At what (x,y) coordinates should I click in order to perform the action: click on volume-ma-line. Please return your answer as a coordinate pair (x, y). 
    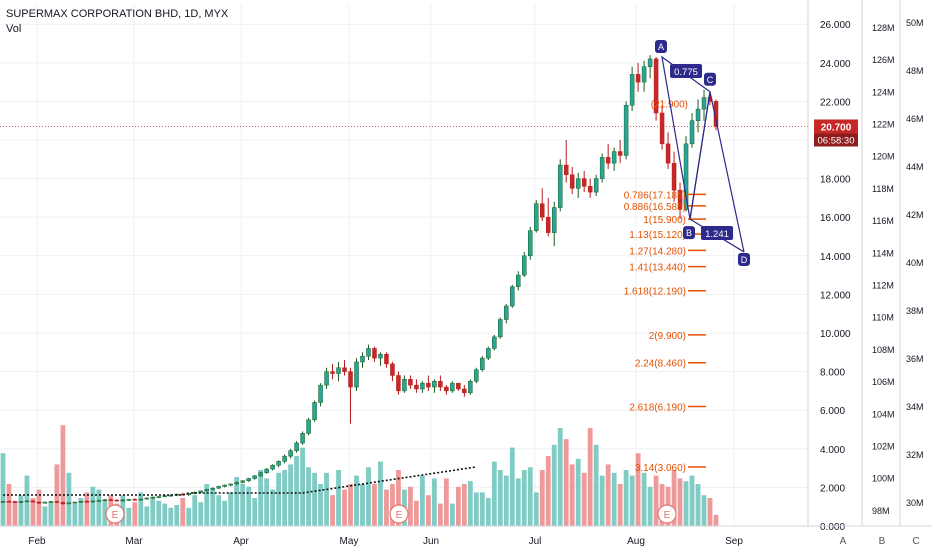
    Looking at the image, I should click on (240, 481).